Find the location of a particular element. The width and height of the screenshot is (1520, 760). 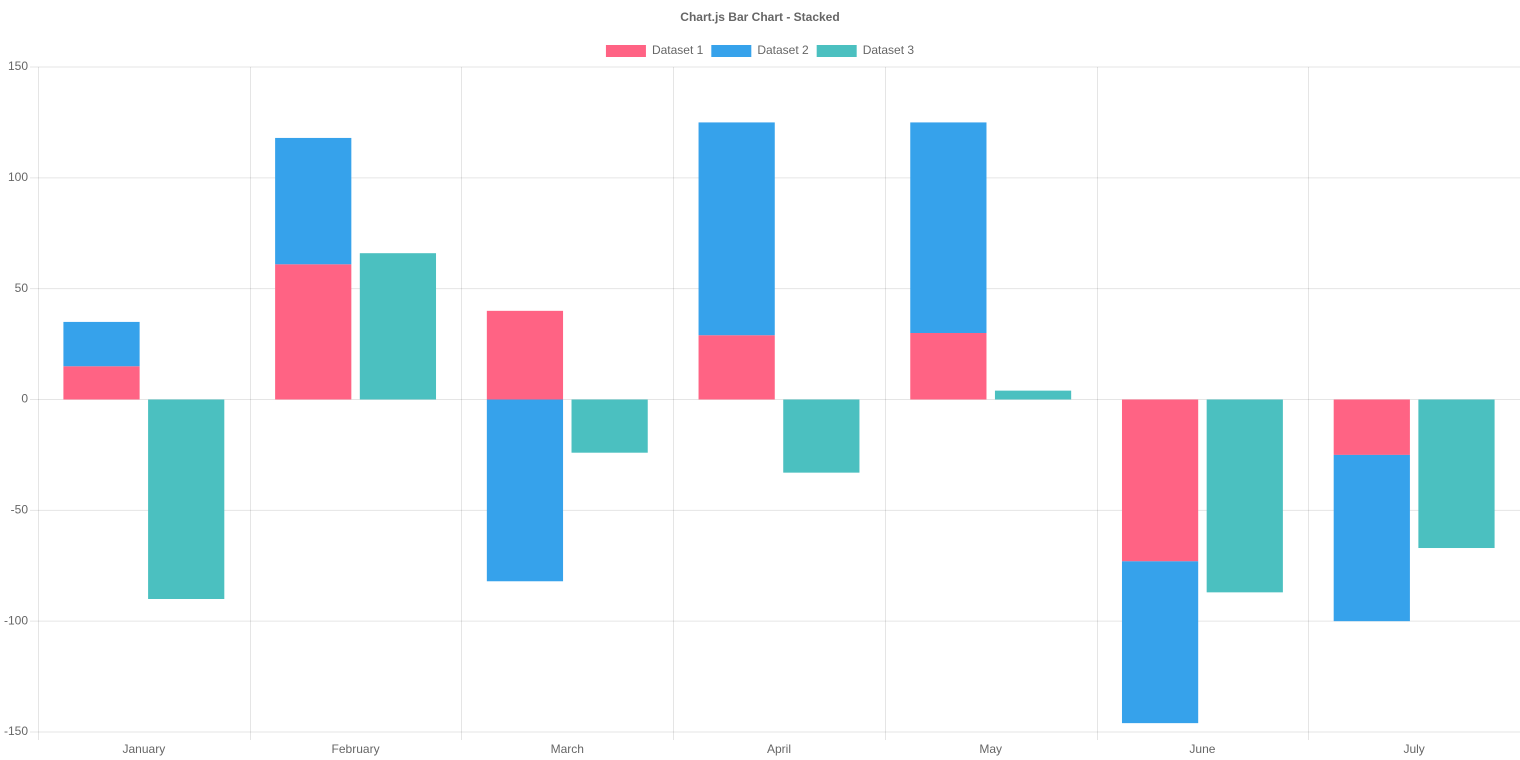

x-tick-label: January is located at coordinates (144, 749).